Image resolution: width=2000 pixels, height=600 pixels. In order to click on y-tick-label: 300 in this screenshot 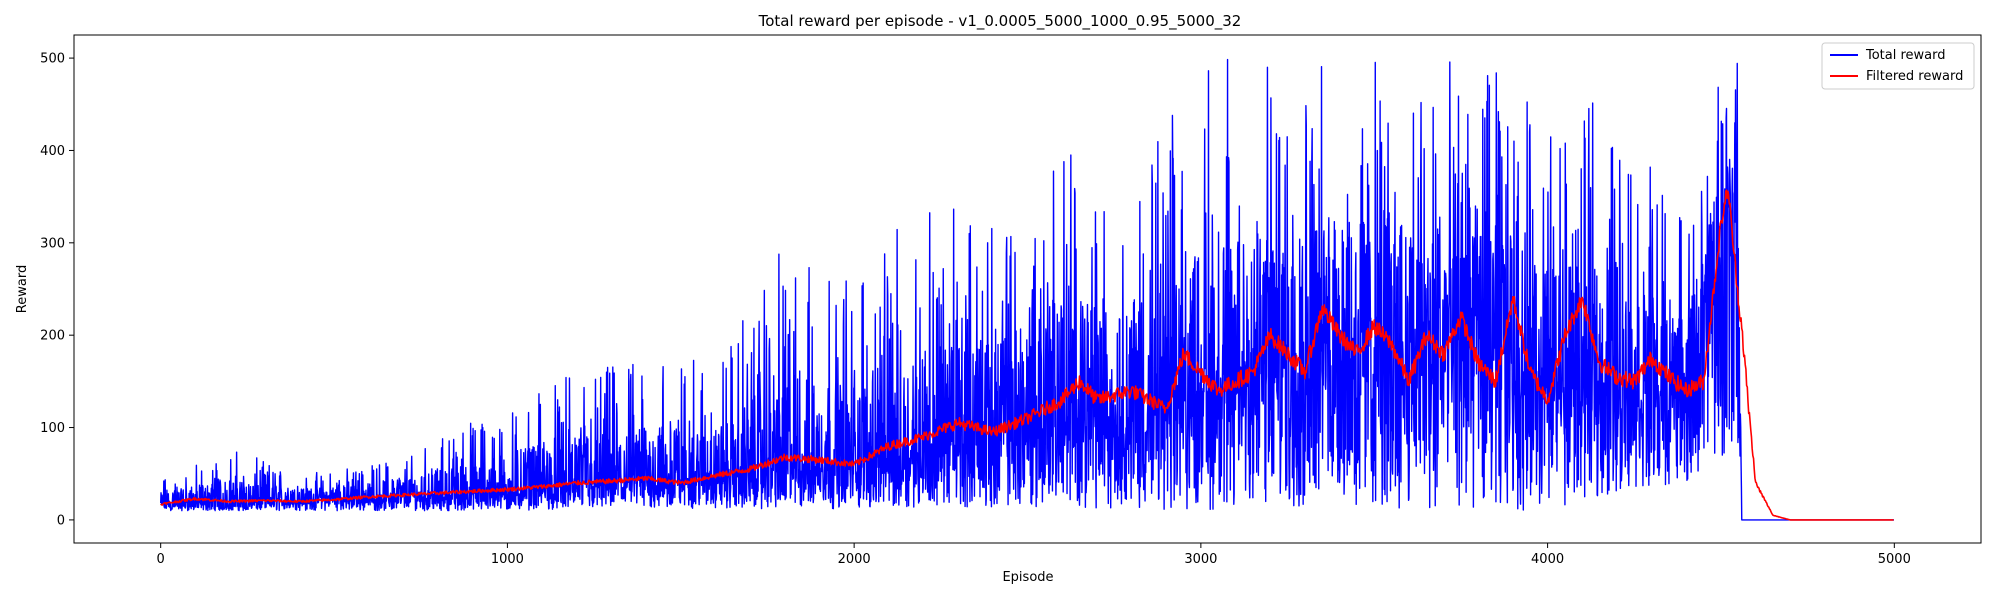, I will do `click(52, 243)`.